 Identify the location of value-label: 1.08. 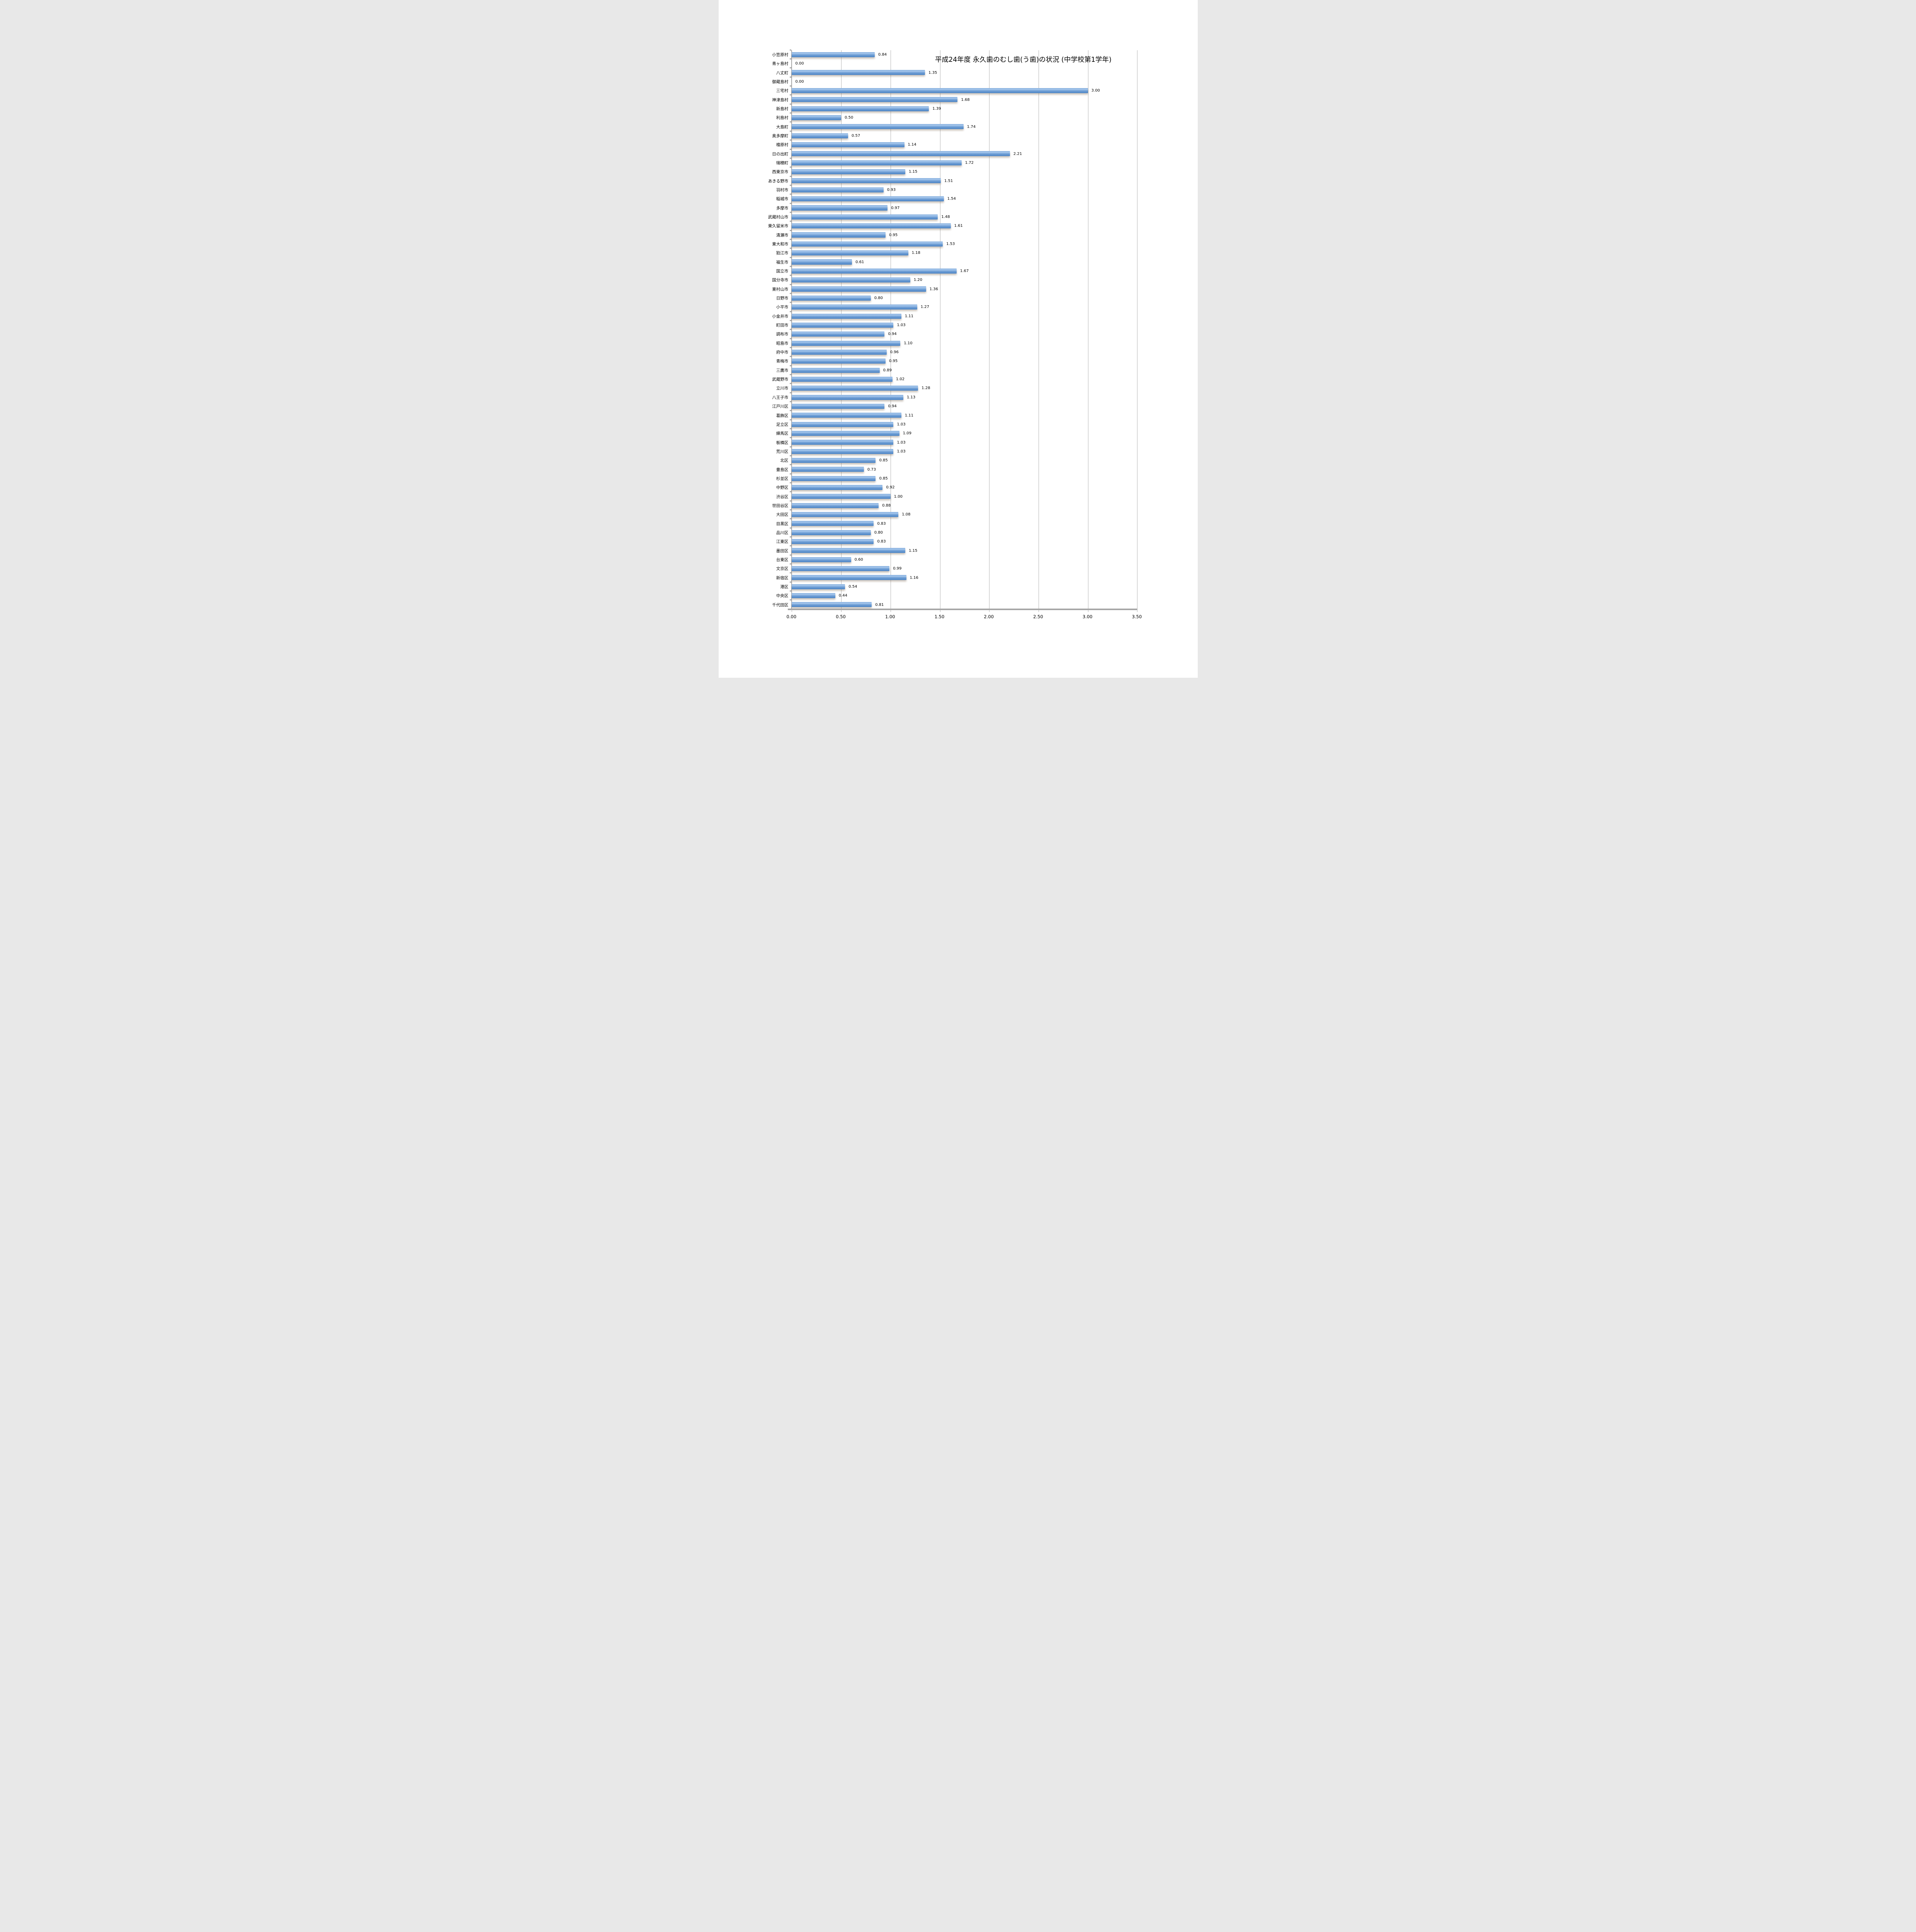
(906, 514).